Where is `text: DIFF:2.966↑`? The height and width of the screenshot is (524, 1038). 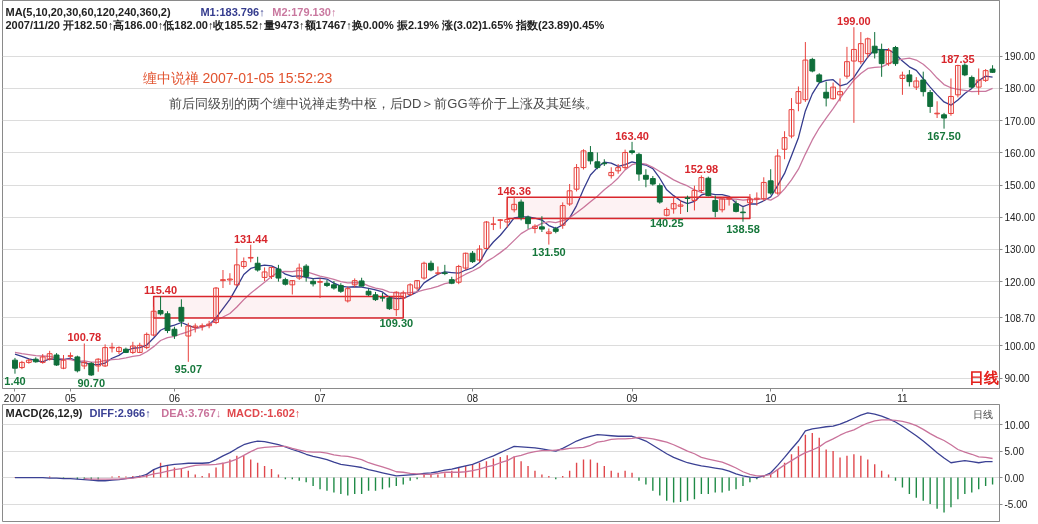
text: DIFF:2.966↑ is located at coordinates (120, 412).